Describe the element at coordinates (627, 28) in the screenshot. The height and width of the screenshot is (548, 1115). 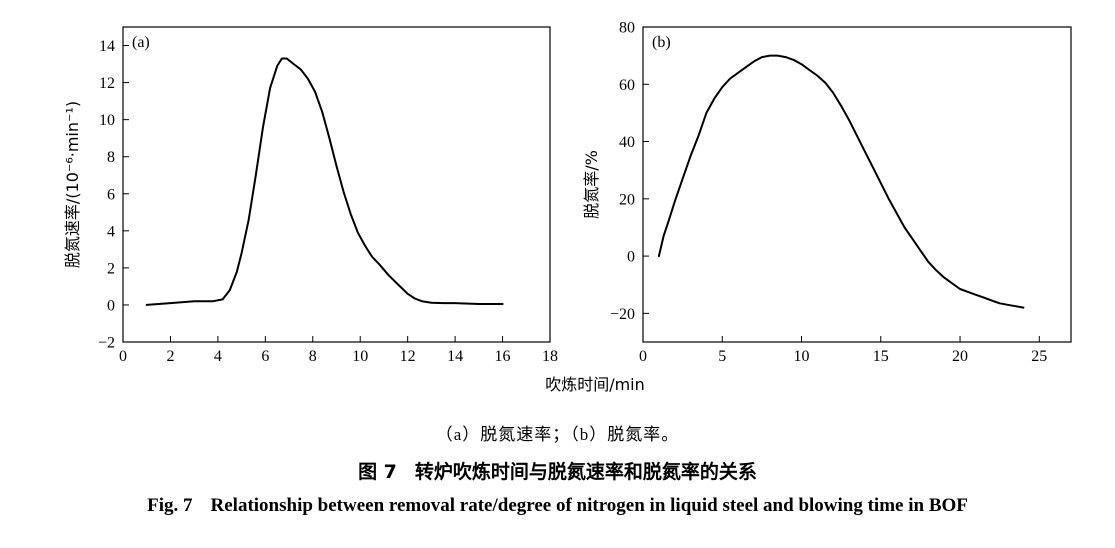
I see `chart-b-y-tick-label: 80` at that location.